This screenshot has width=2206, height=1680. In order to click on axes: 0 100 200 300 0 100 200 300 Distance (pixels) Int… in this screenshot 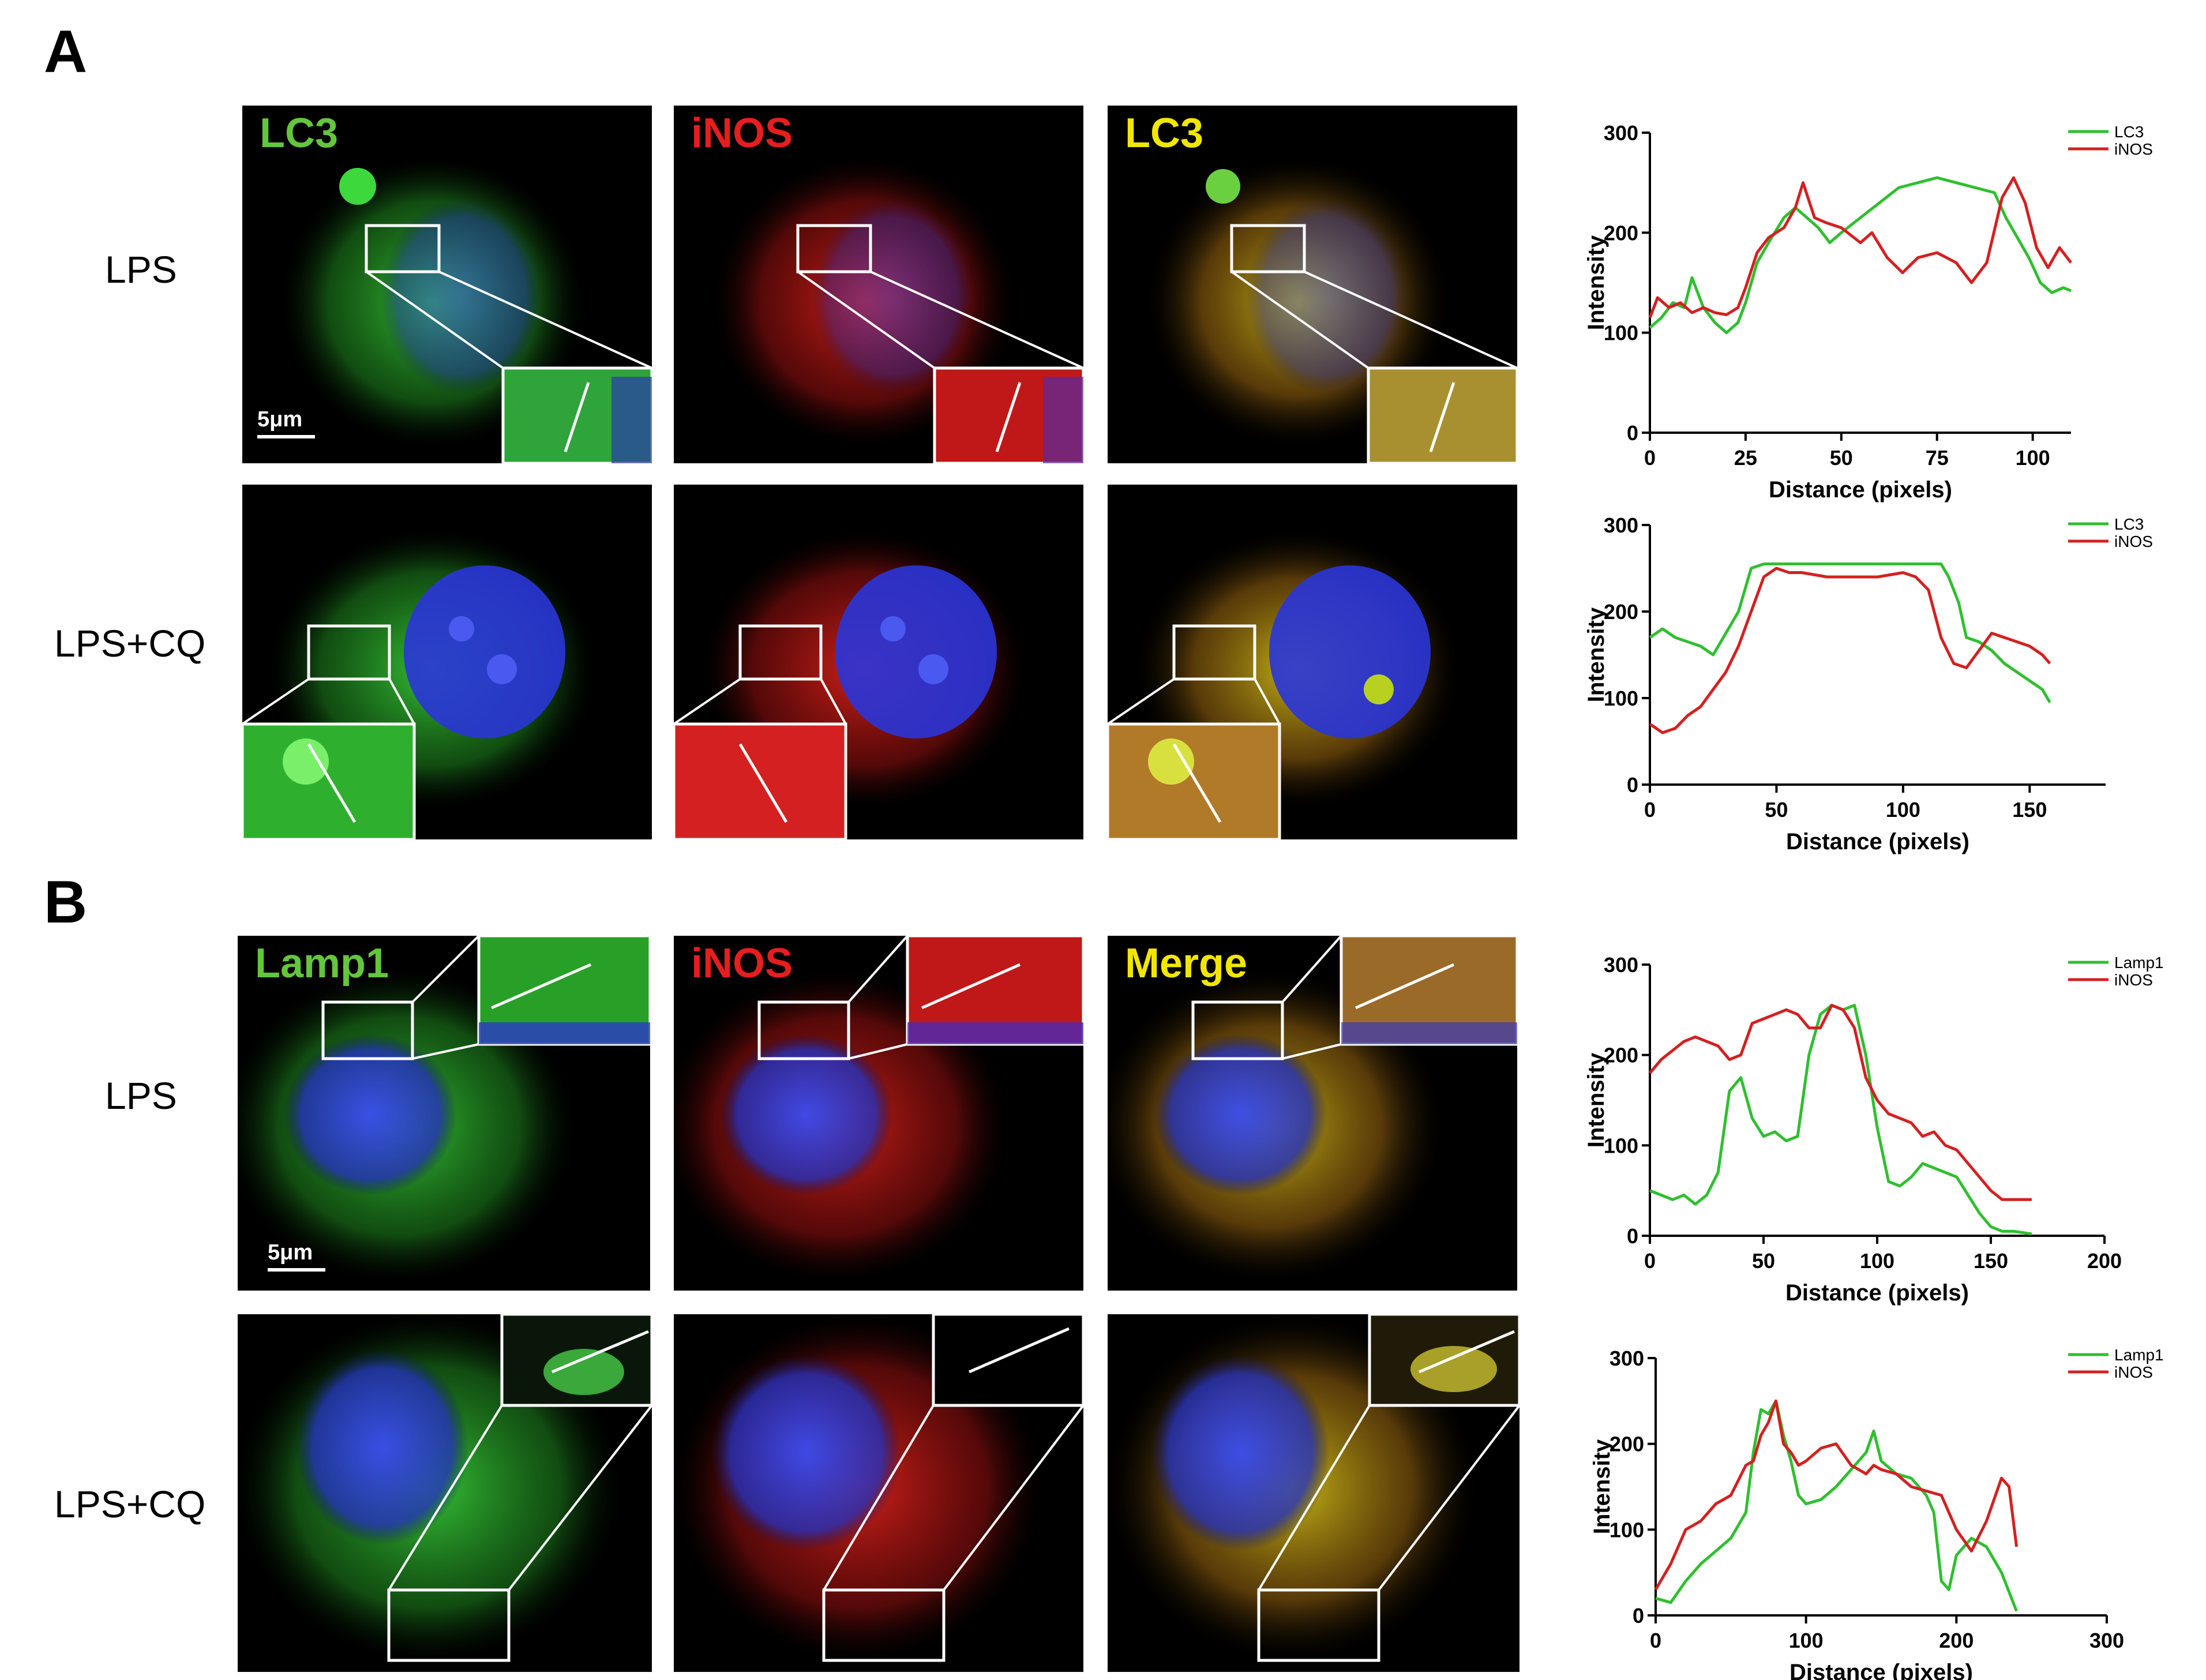, I will do `click(1856, 1513)`.